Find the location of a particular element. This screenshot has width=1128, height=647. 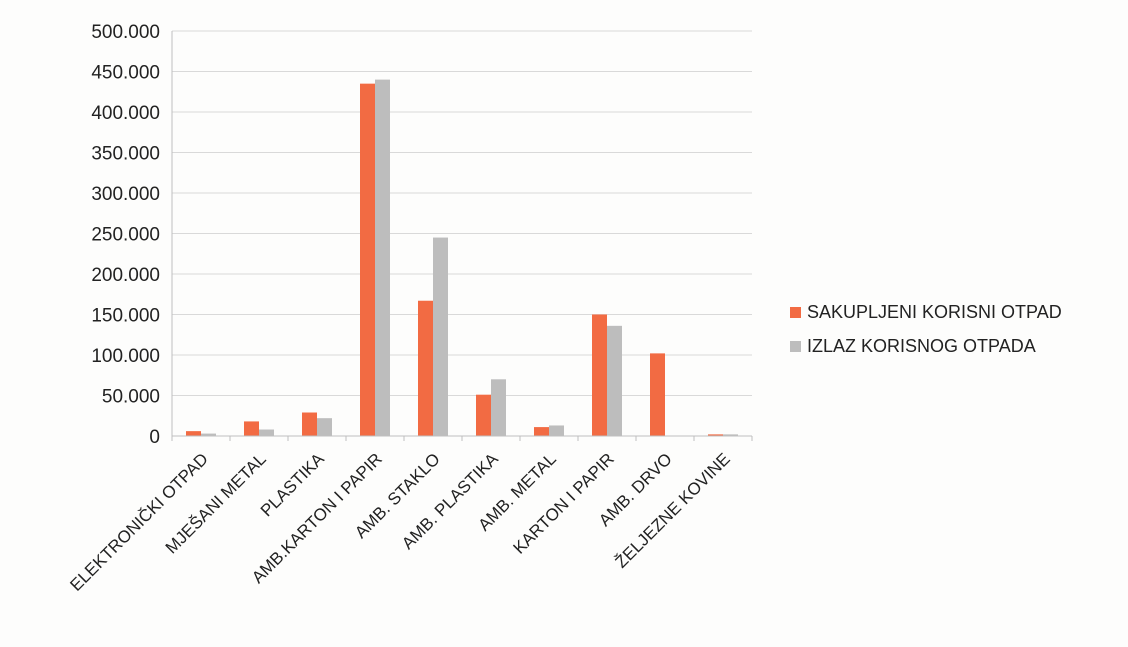

x-tick-label: ŽELJEZNE KOVINE is located at coordinates (673, 510).